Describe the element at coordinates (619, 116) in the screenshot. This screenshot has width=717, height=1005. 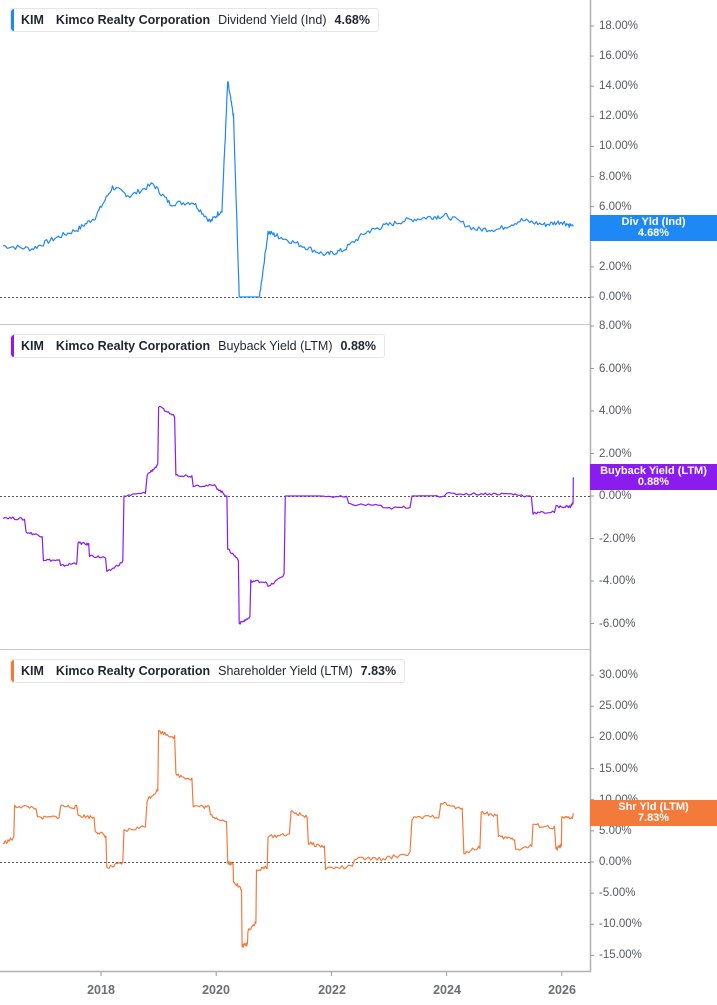
I see `y-tick-label: 12.00%` at that location.